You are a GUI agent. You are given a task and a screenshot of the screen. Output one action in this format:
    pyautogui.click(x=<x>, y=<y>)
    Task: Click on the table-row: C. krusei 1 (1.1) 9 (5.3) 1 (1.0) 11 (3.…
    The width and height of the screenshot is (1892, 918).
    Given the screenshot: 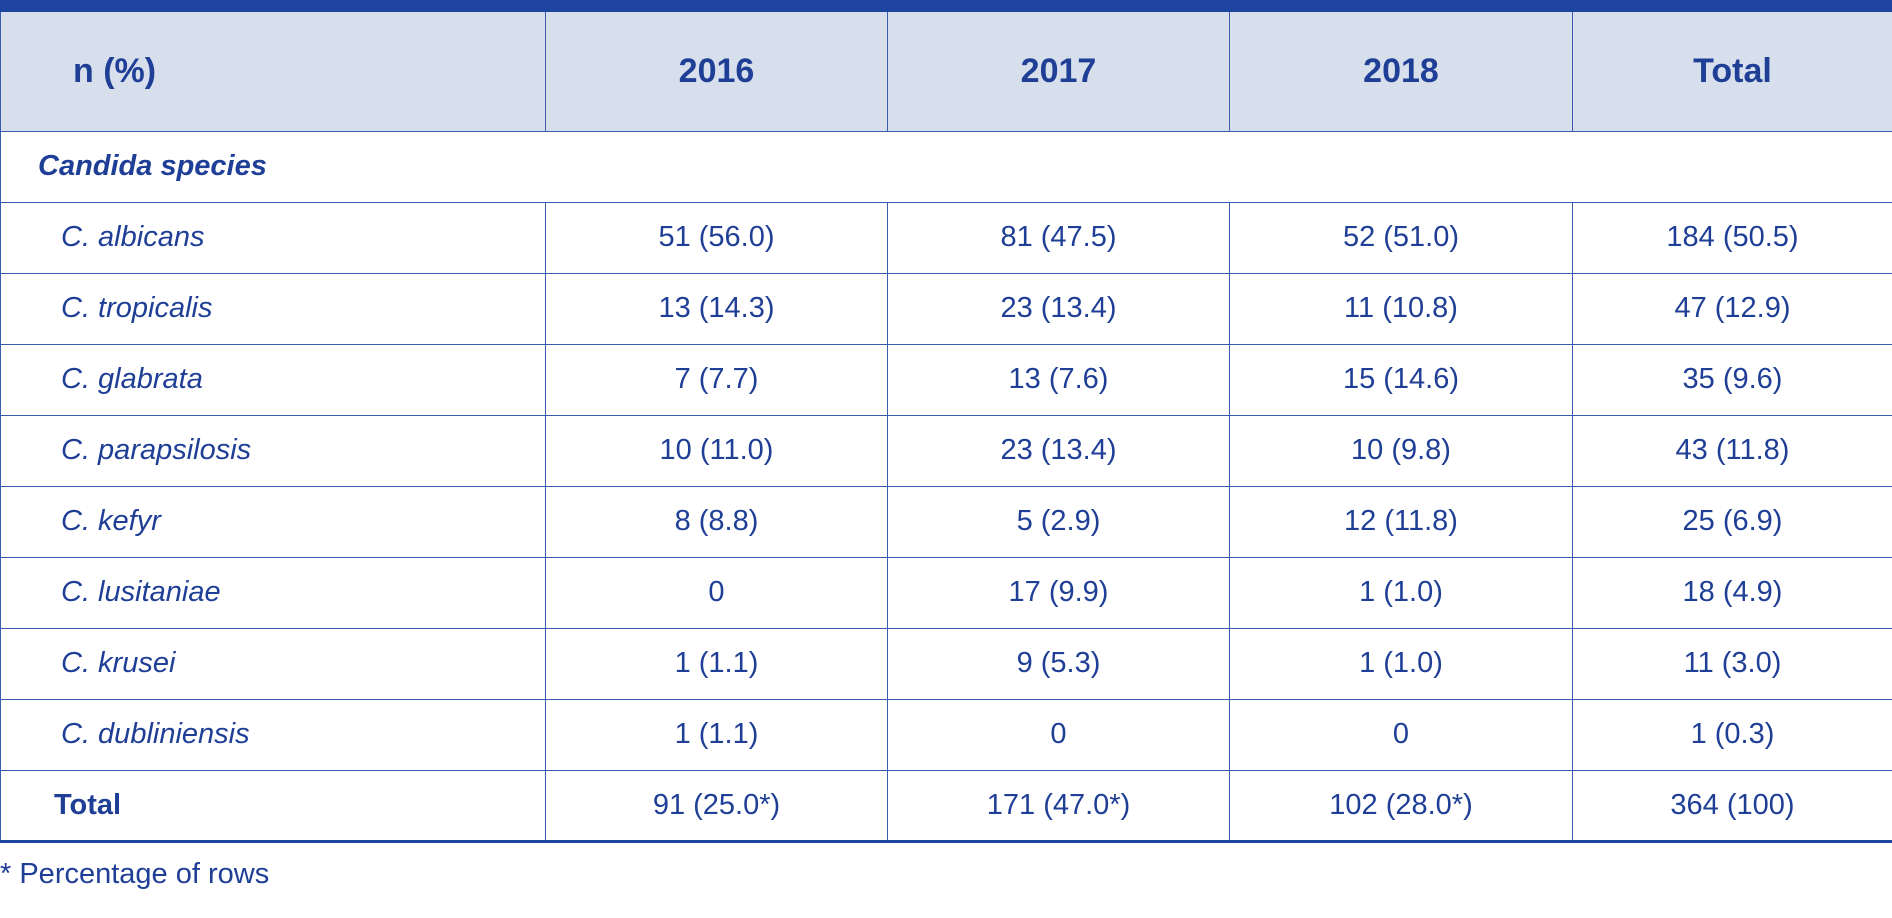 What is the action you would take?
    pyautogui.click(x=946, y=663)
    